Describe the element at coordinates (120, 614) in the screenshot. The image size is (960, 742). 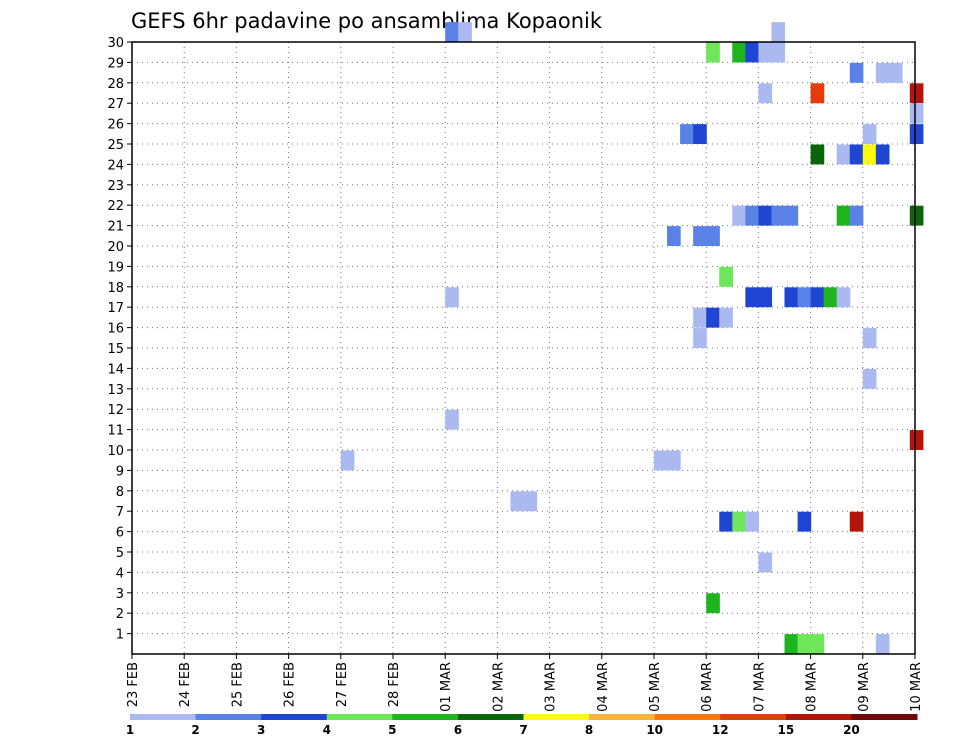
I see `y-tick-label: 2` at that location.